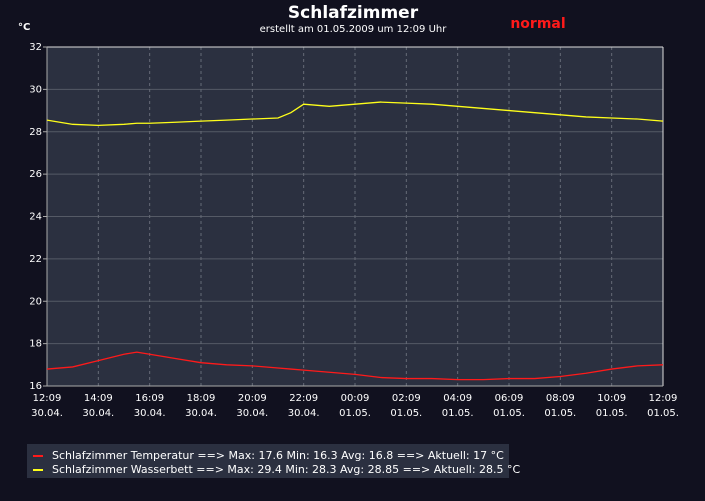 The image size is (705, 501). What do you see at coordinates (353, 13) in the screenshot?
I see `chart-title: Schlafzimmer` at bounding box center [353, 13].